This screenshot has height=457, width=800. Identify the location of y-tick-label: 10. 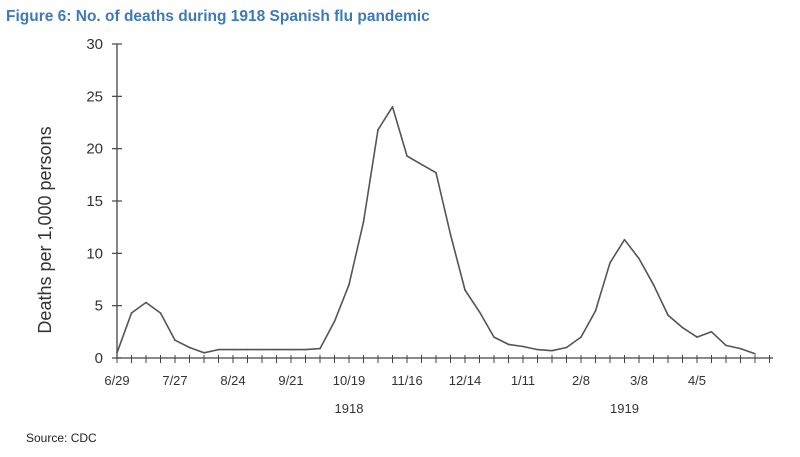
(94, 253).